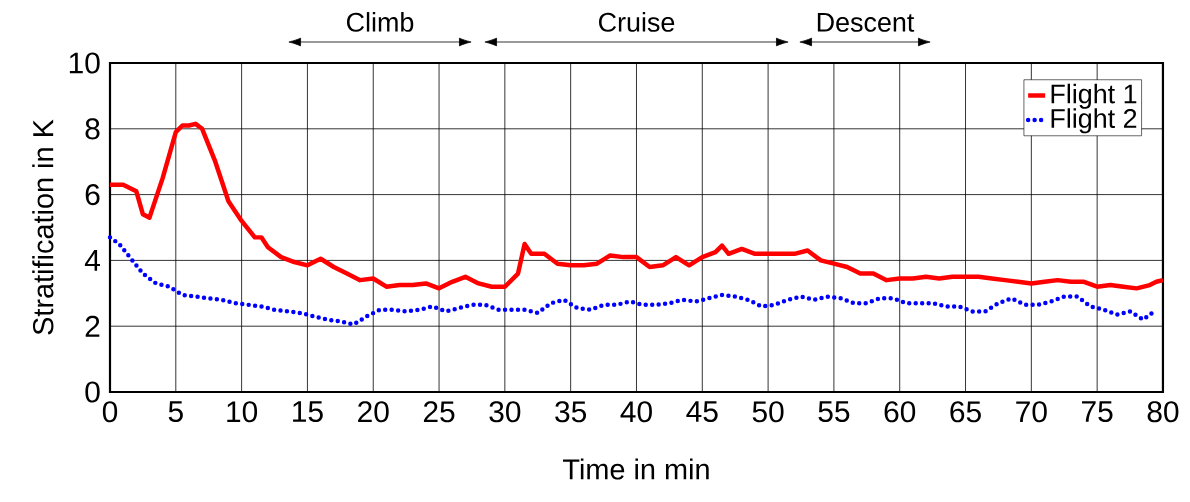 This screenshot has width=1190, height=502. Describe the element at coordinates (834, 412) in the screenshot. I see `x-tick-label: 55` at that location.